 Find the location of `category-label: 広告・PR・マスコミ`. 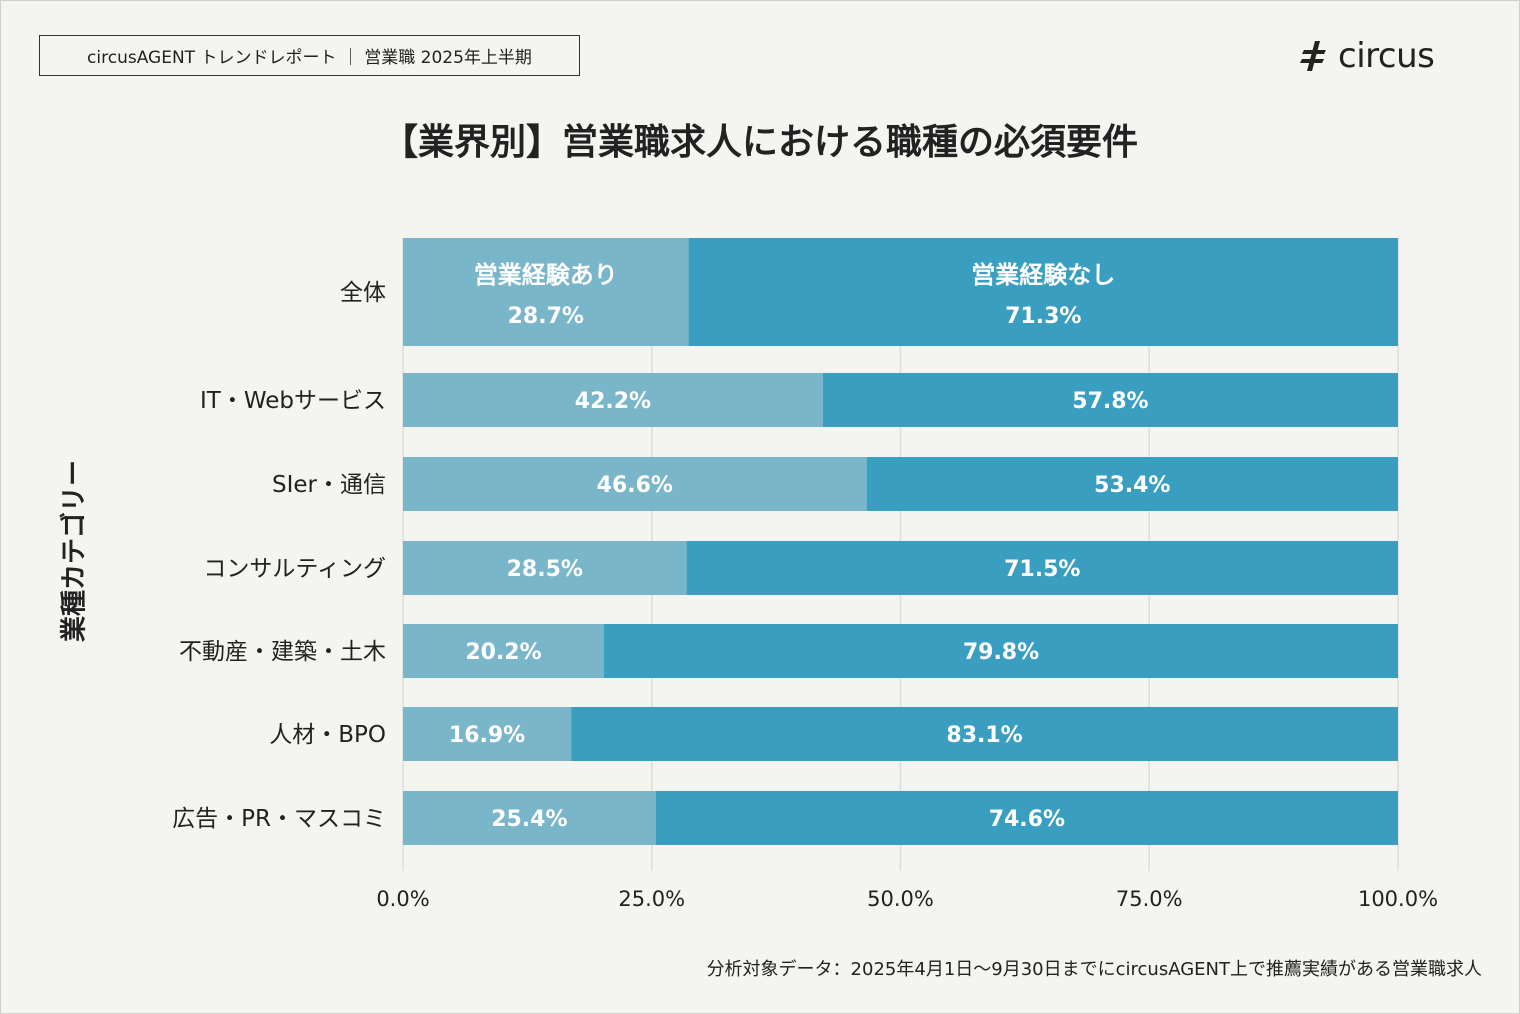

category-label: 広告・PR・マスコミ is located at coordinates (279, 819).